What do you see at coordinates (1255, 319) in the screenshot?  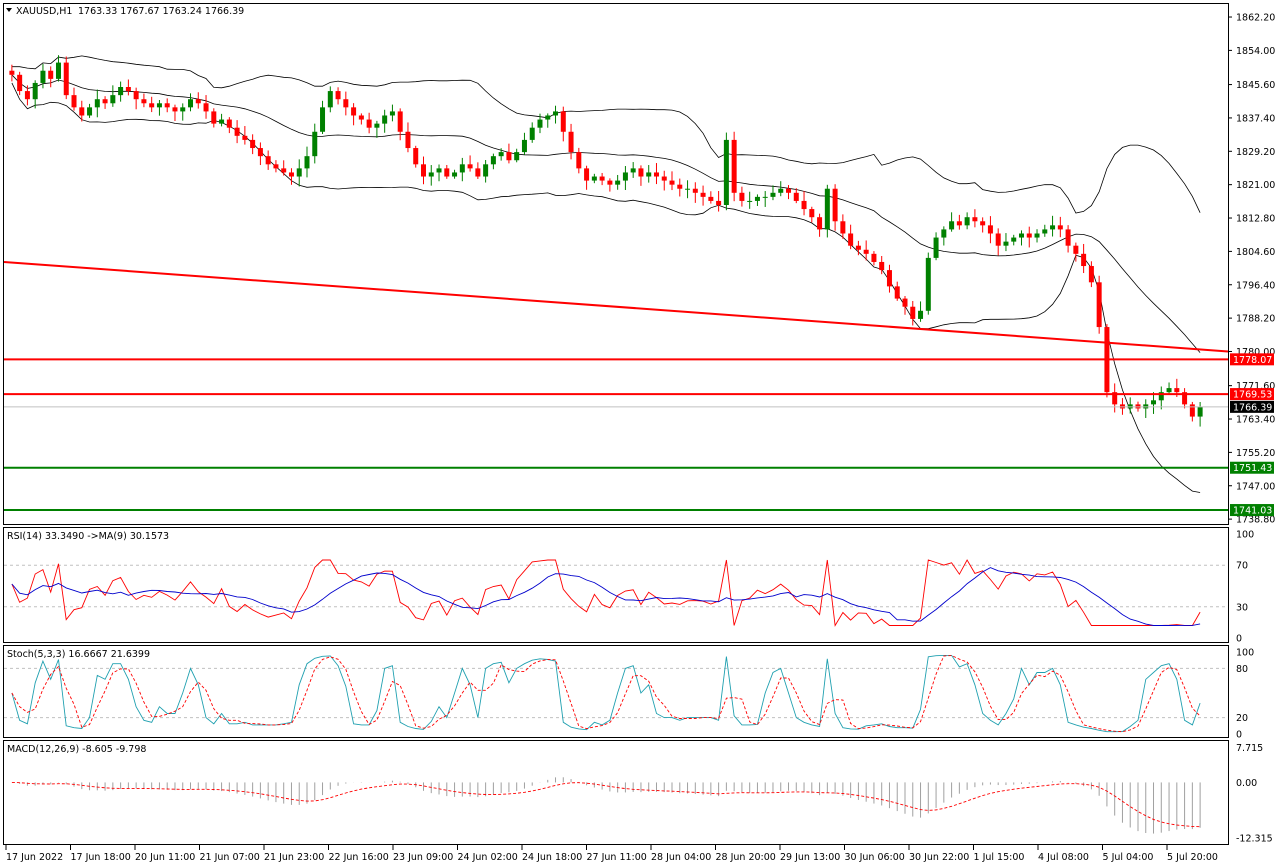 I see `price-tick-label: 1788.20` at bounding box center [1255, 319].